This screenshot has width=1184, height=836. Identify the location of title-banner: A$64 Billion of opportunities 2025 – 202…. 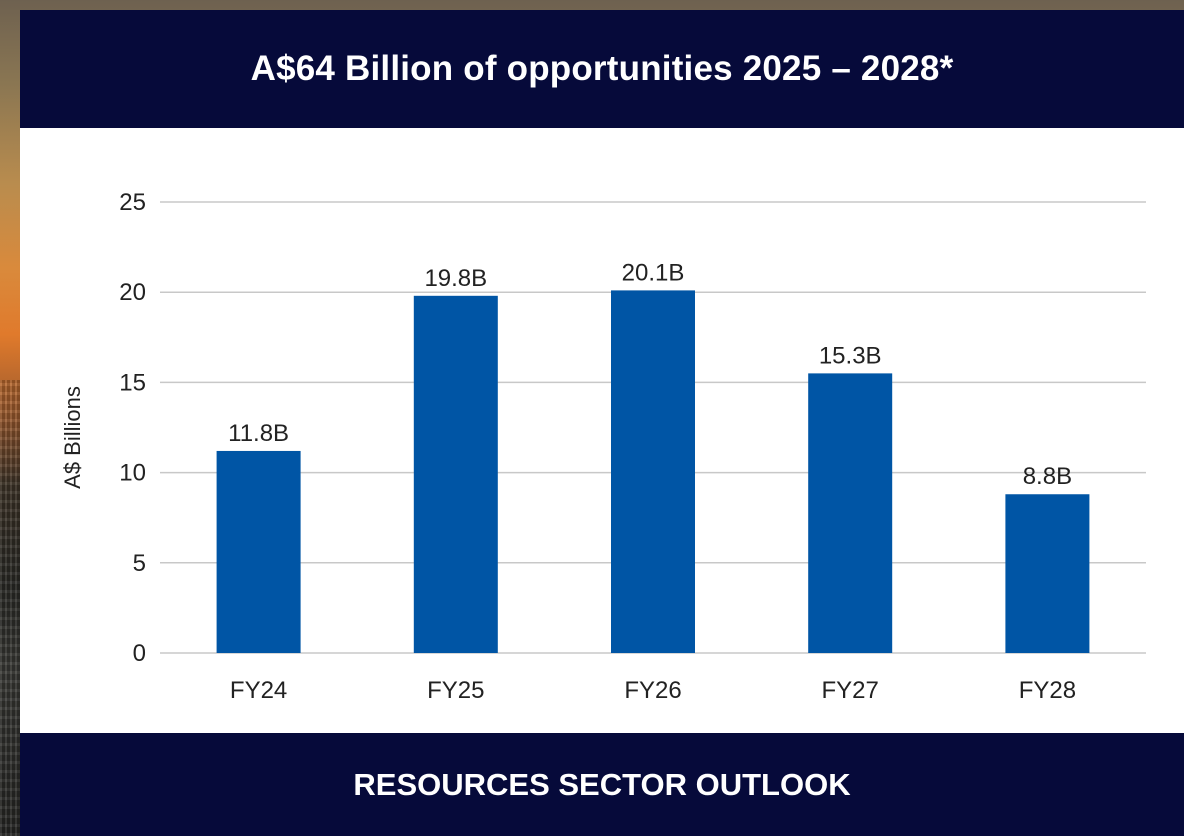
(602, 69).